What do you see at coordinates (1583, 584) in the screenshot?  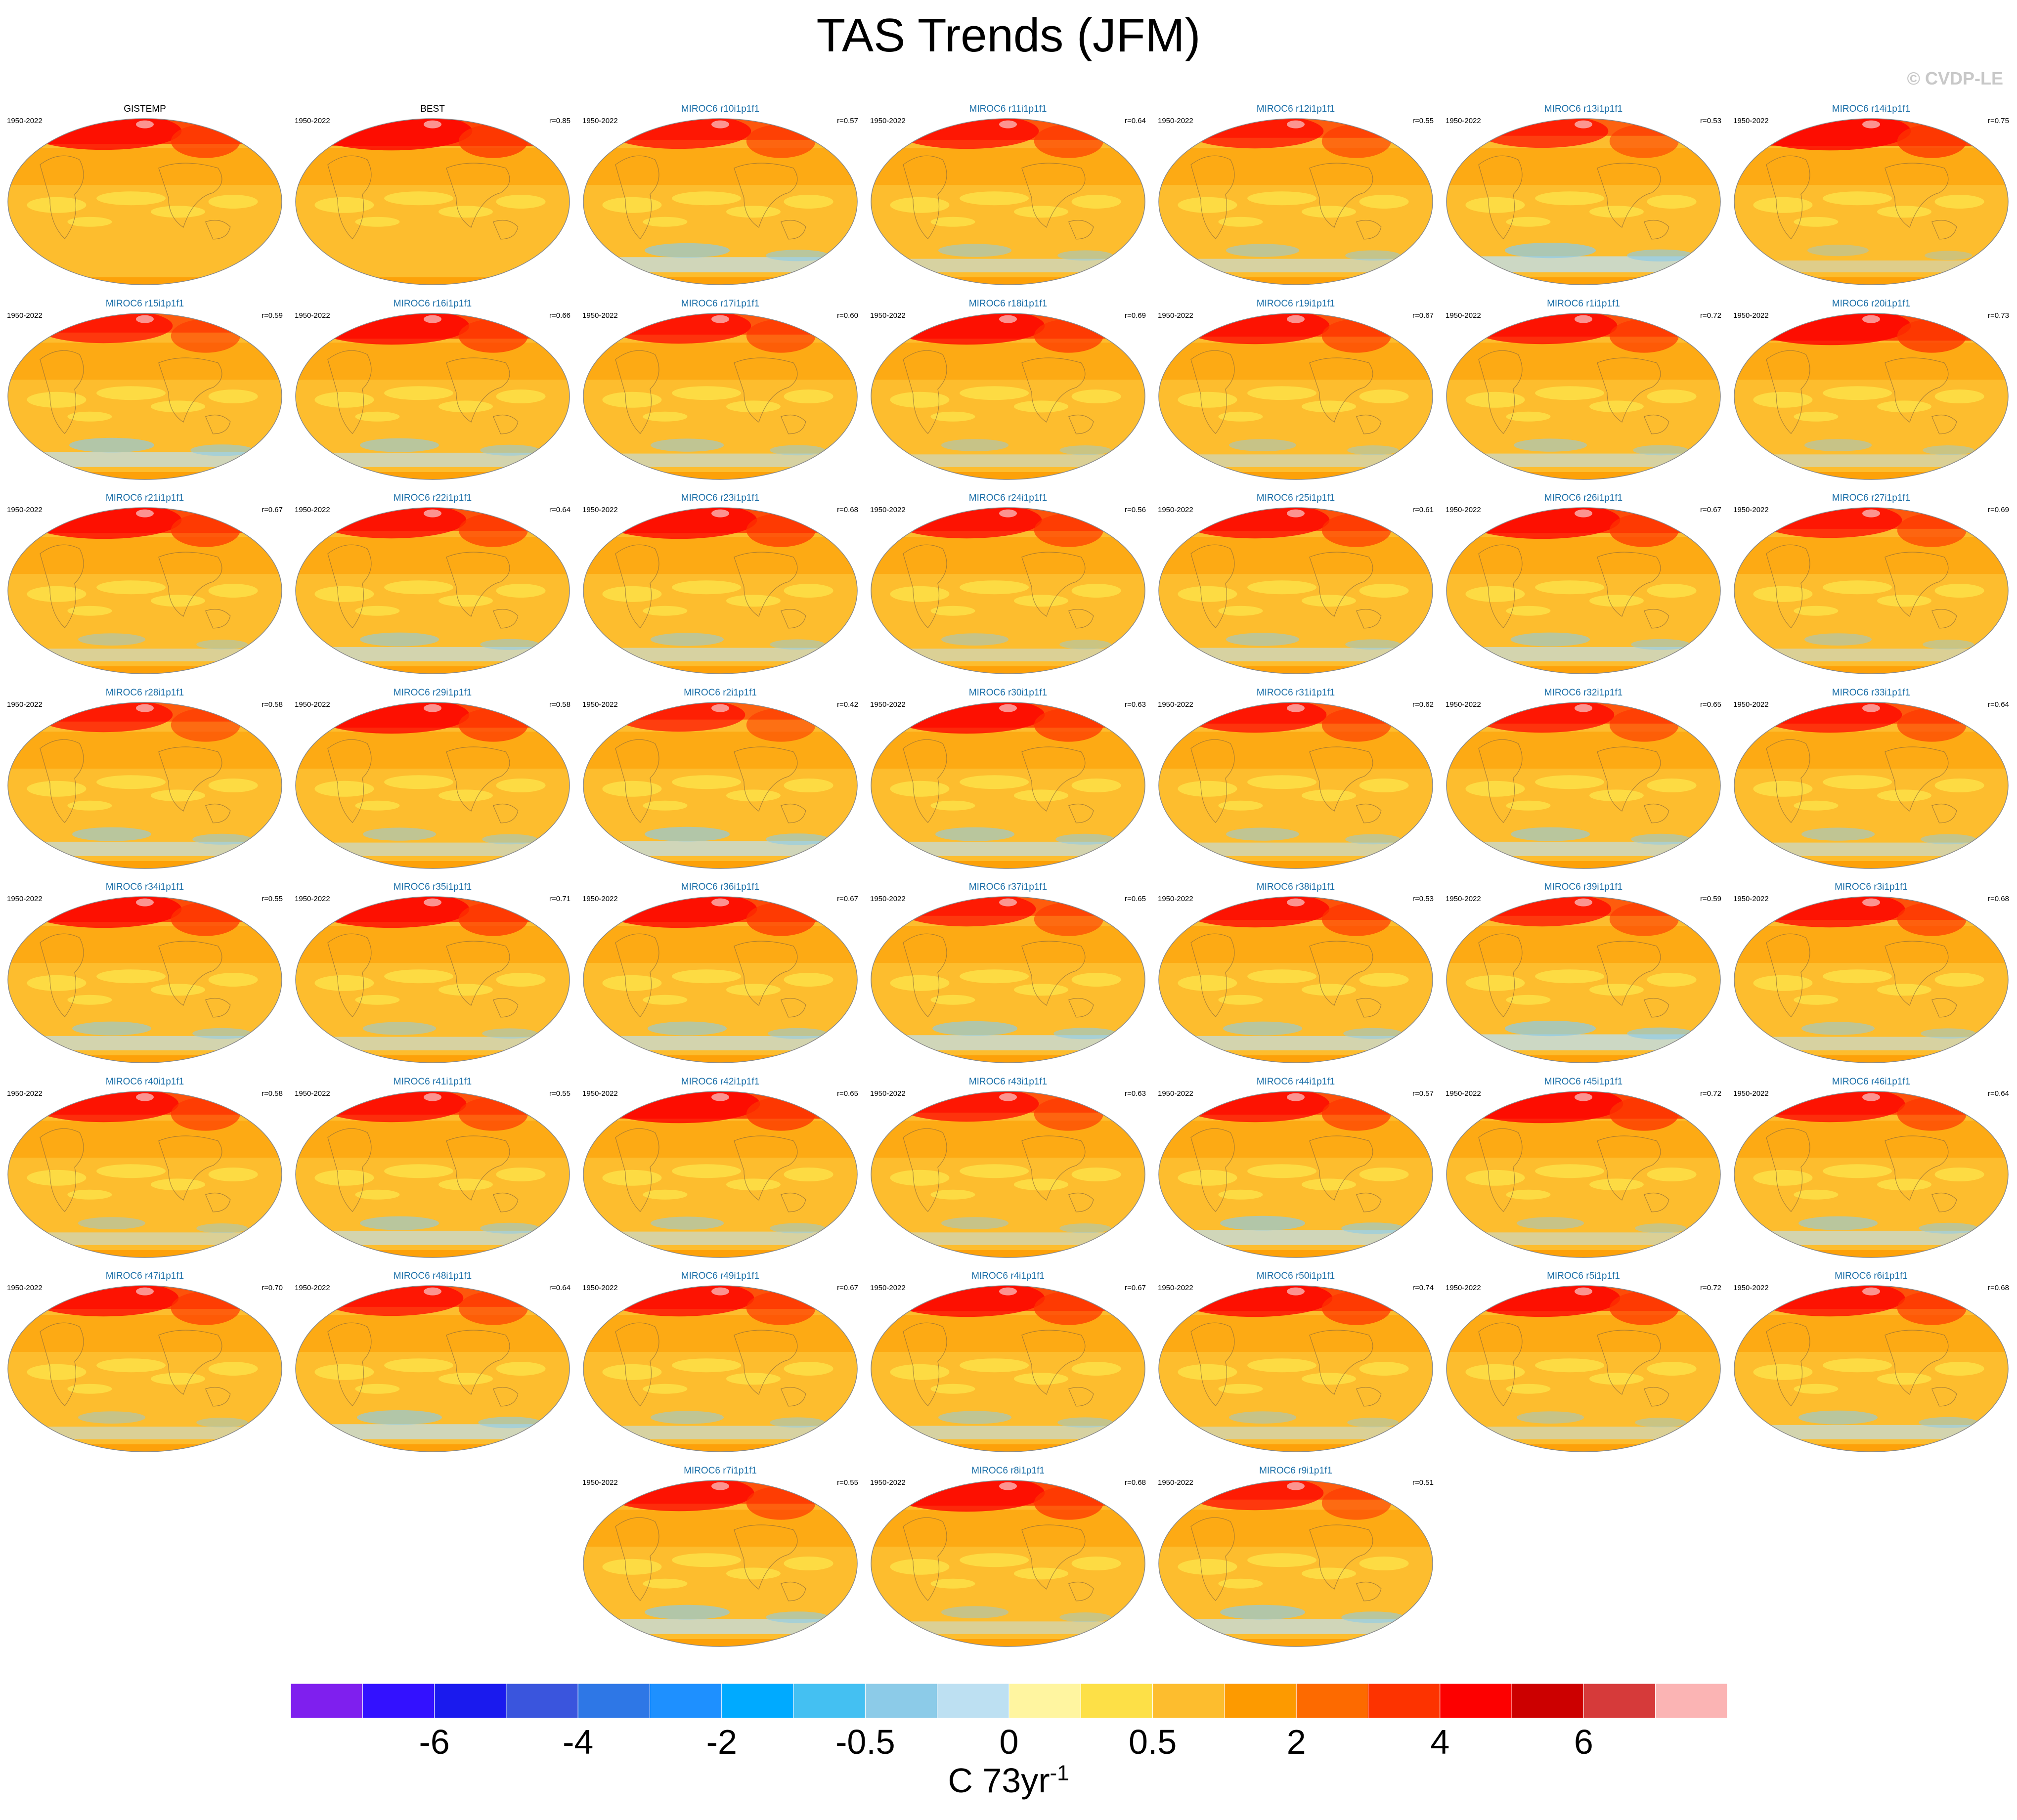 I see `map-panel: MIROC6 r26i1p1f1 1950-2022 r=0.67` at bounding box center [1583, 584].